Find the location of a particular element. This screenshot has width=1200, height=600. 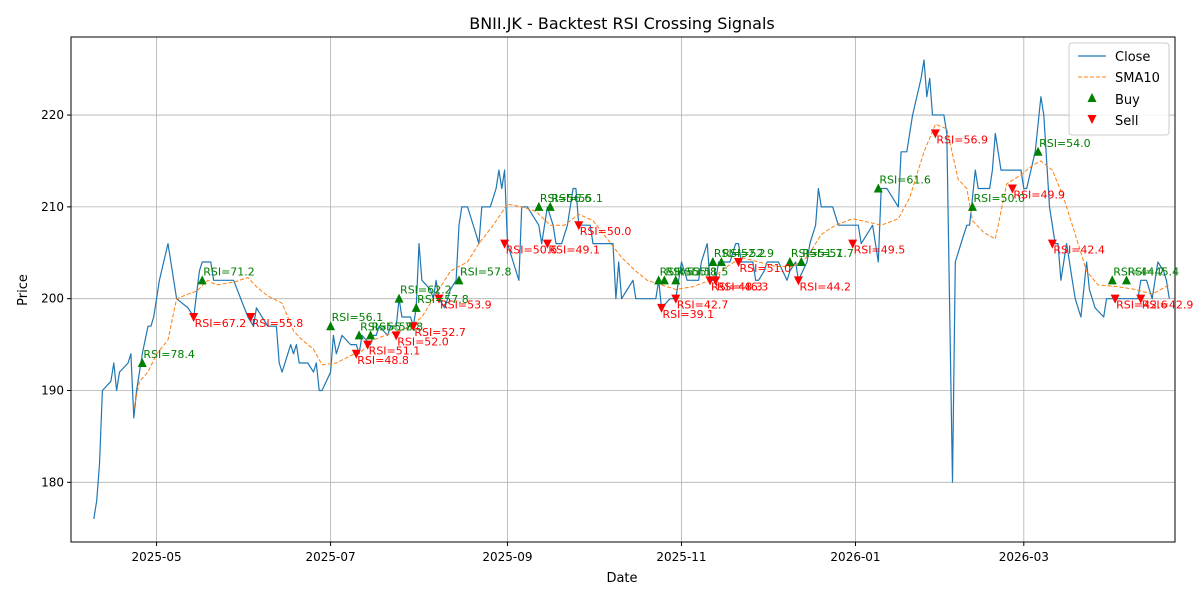

sell-signal-label: RSI=42.6 is located at coordinates (1142, 305).